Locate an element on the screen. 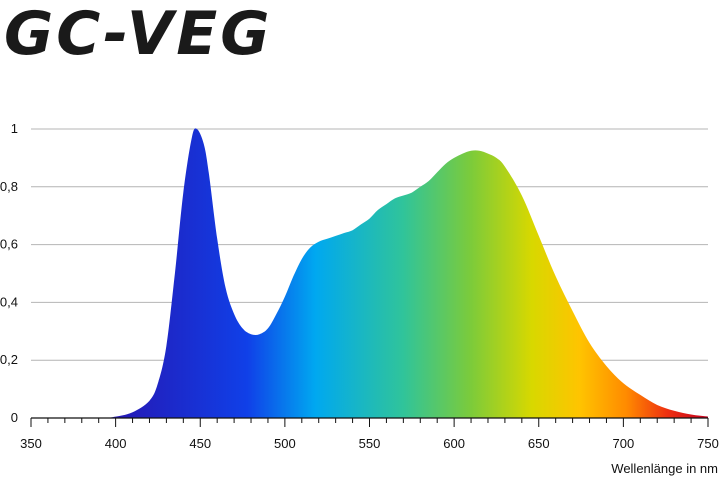  y-tick-label: 0,8 is located at coordinates (9, 186).